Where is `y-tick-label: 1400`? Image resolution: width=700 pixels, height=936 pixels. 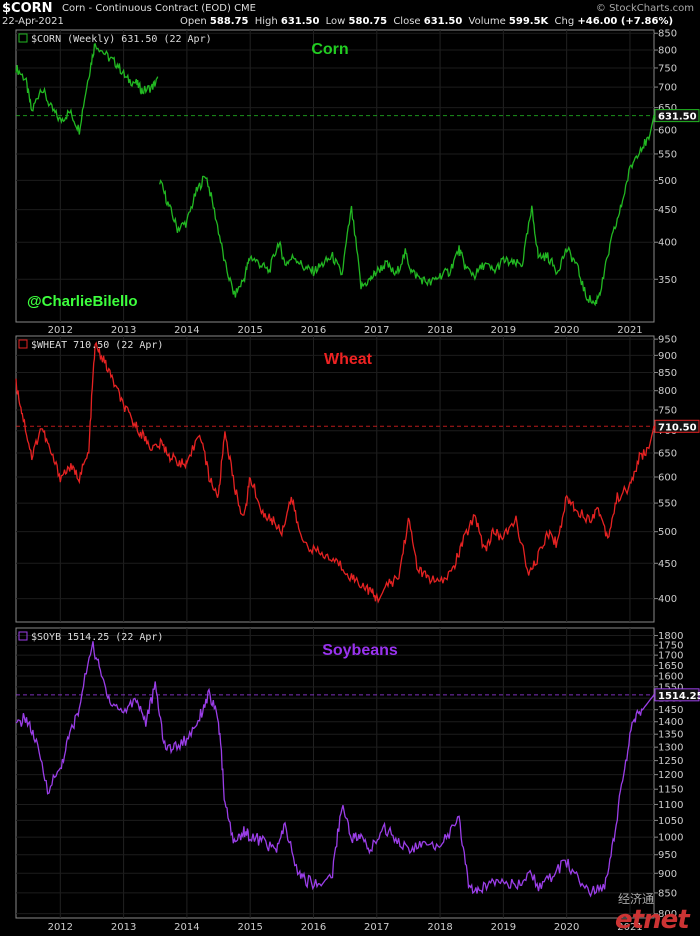 y-tick-label: 1400 is located at coordinates (670, 722).